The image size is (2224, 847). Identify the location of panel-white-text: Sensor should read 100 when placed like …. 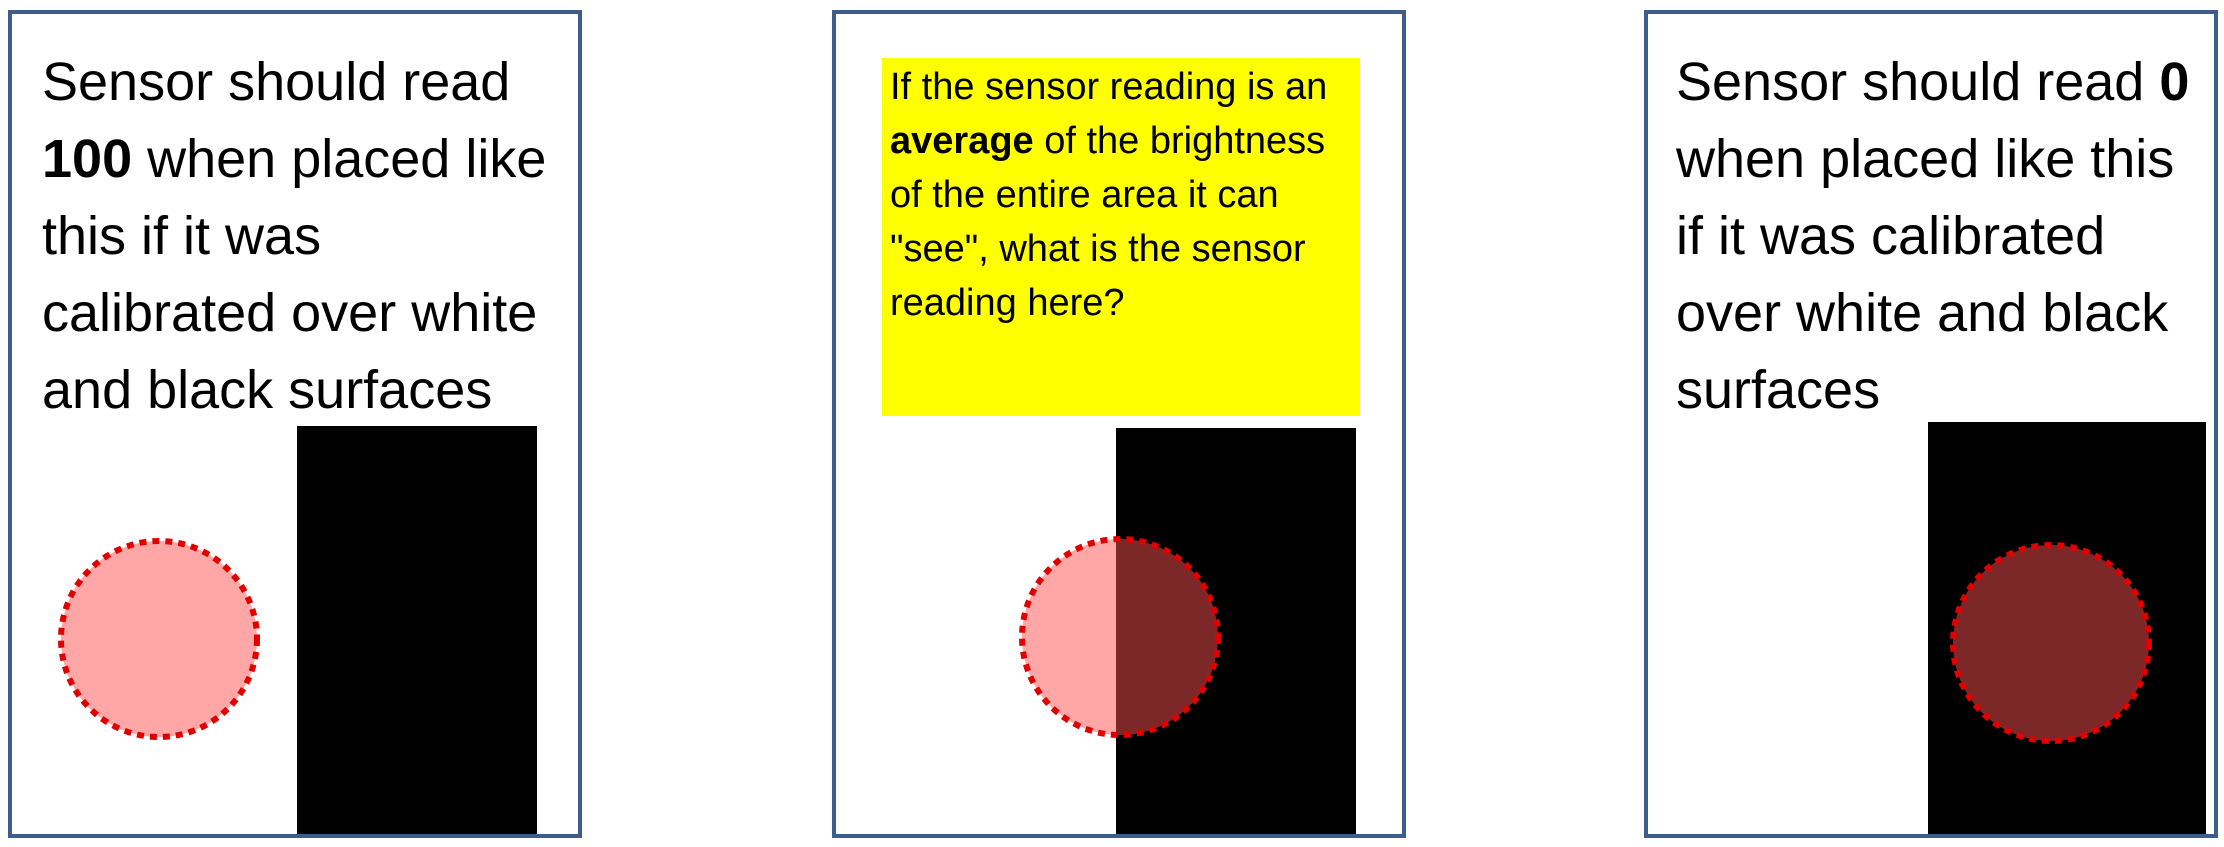
(294, 236).